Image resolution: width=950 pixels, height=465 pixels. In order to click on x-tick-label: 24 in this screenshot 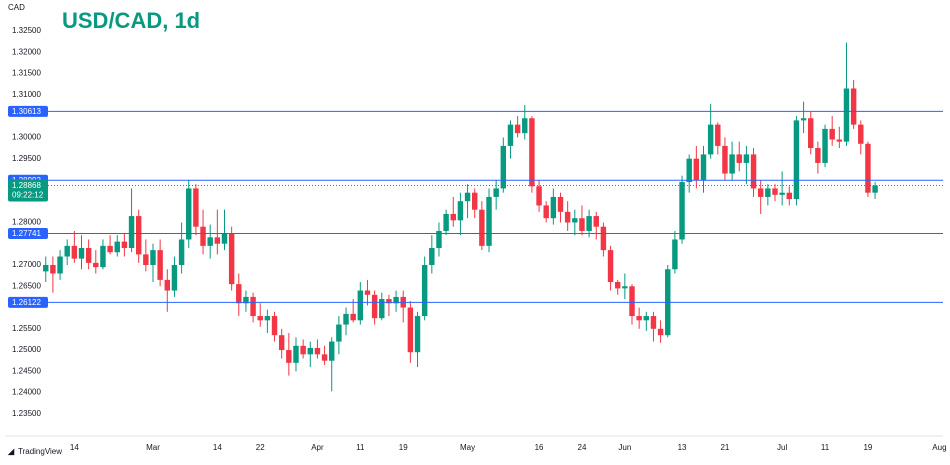, I will do `click(582, 447)`.